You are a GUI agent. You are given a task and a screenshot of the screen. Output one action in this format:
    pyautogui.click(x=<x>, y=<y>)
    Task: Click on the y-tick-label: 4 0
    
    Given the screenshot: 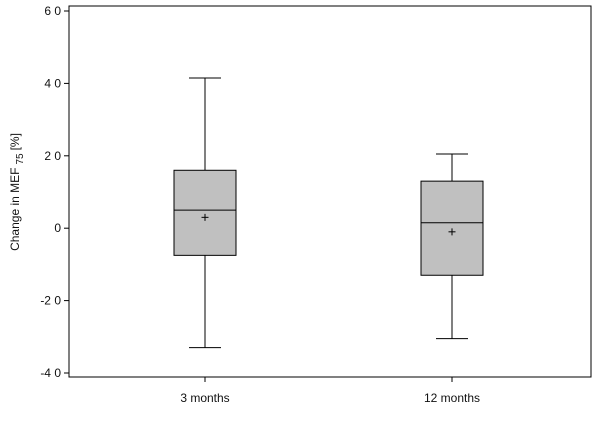 What is the action you would take?
    pyautogui.click(x=52, y=83)
    